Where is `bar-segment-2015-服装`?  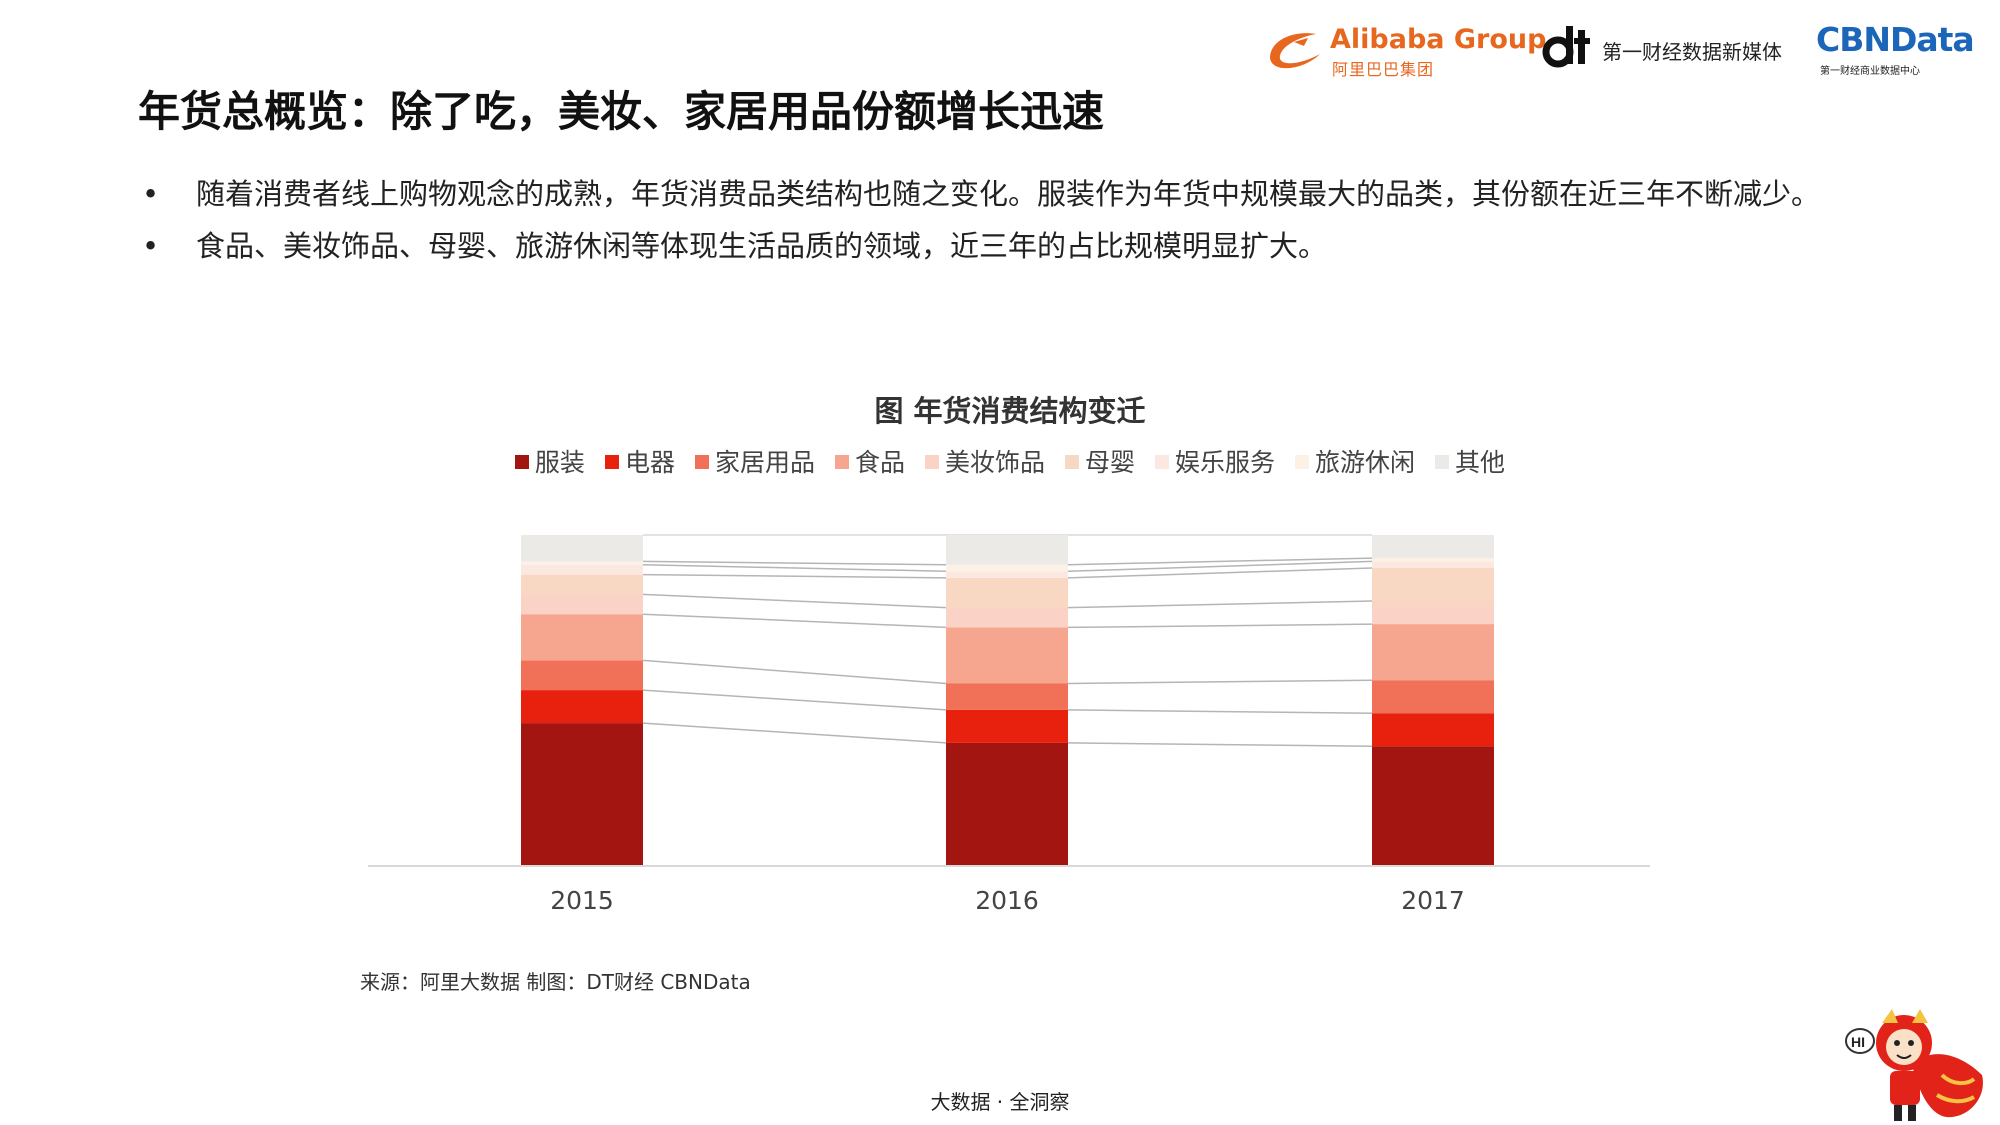
bar-segment-2015-服装 is located at coordinates (582, 794).